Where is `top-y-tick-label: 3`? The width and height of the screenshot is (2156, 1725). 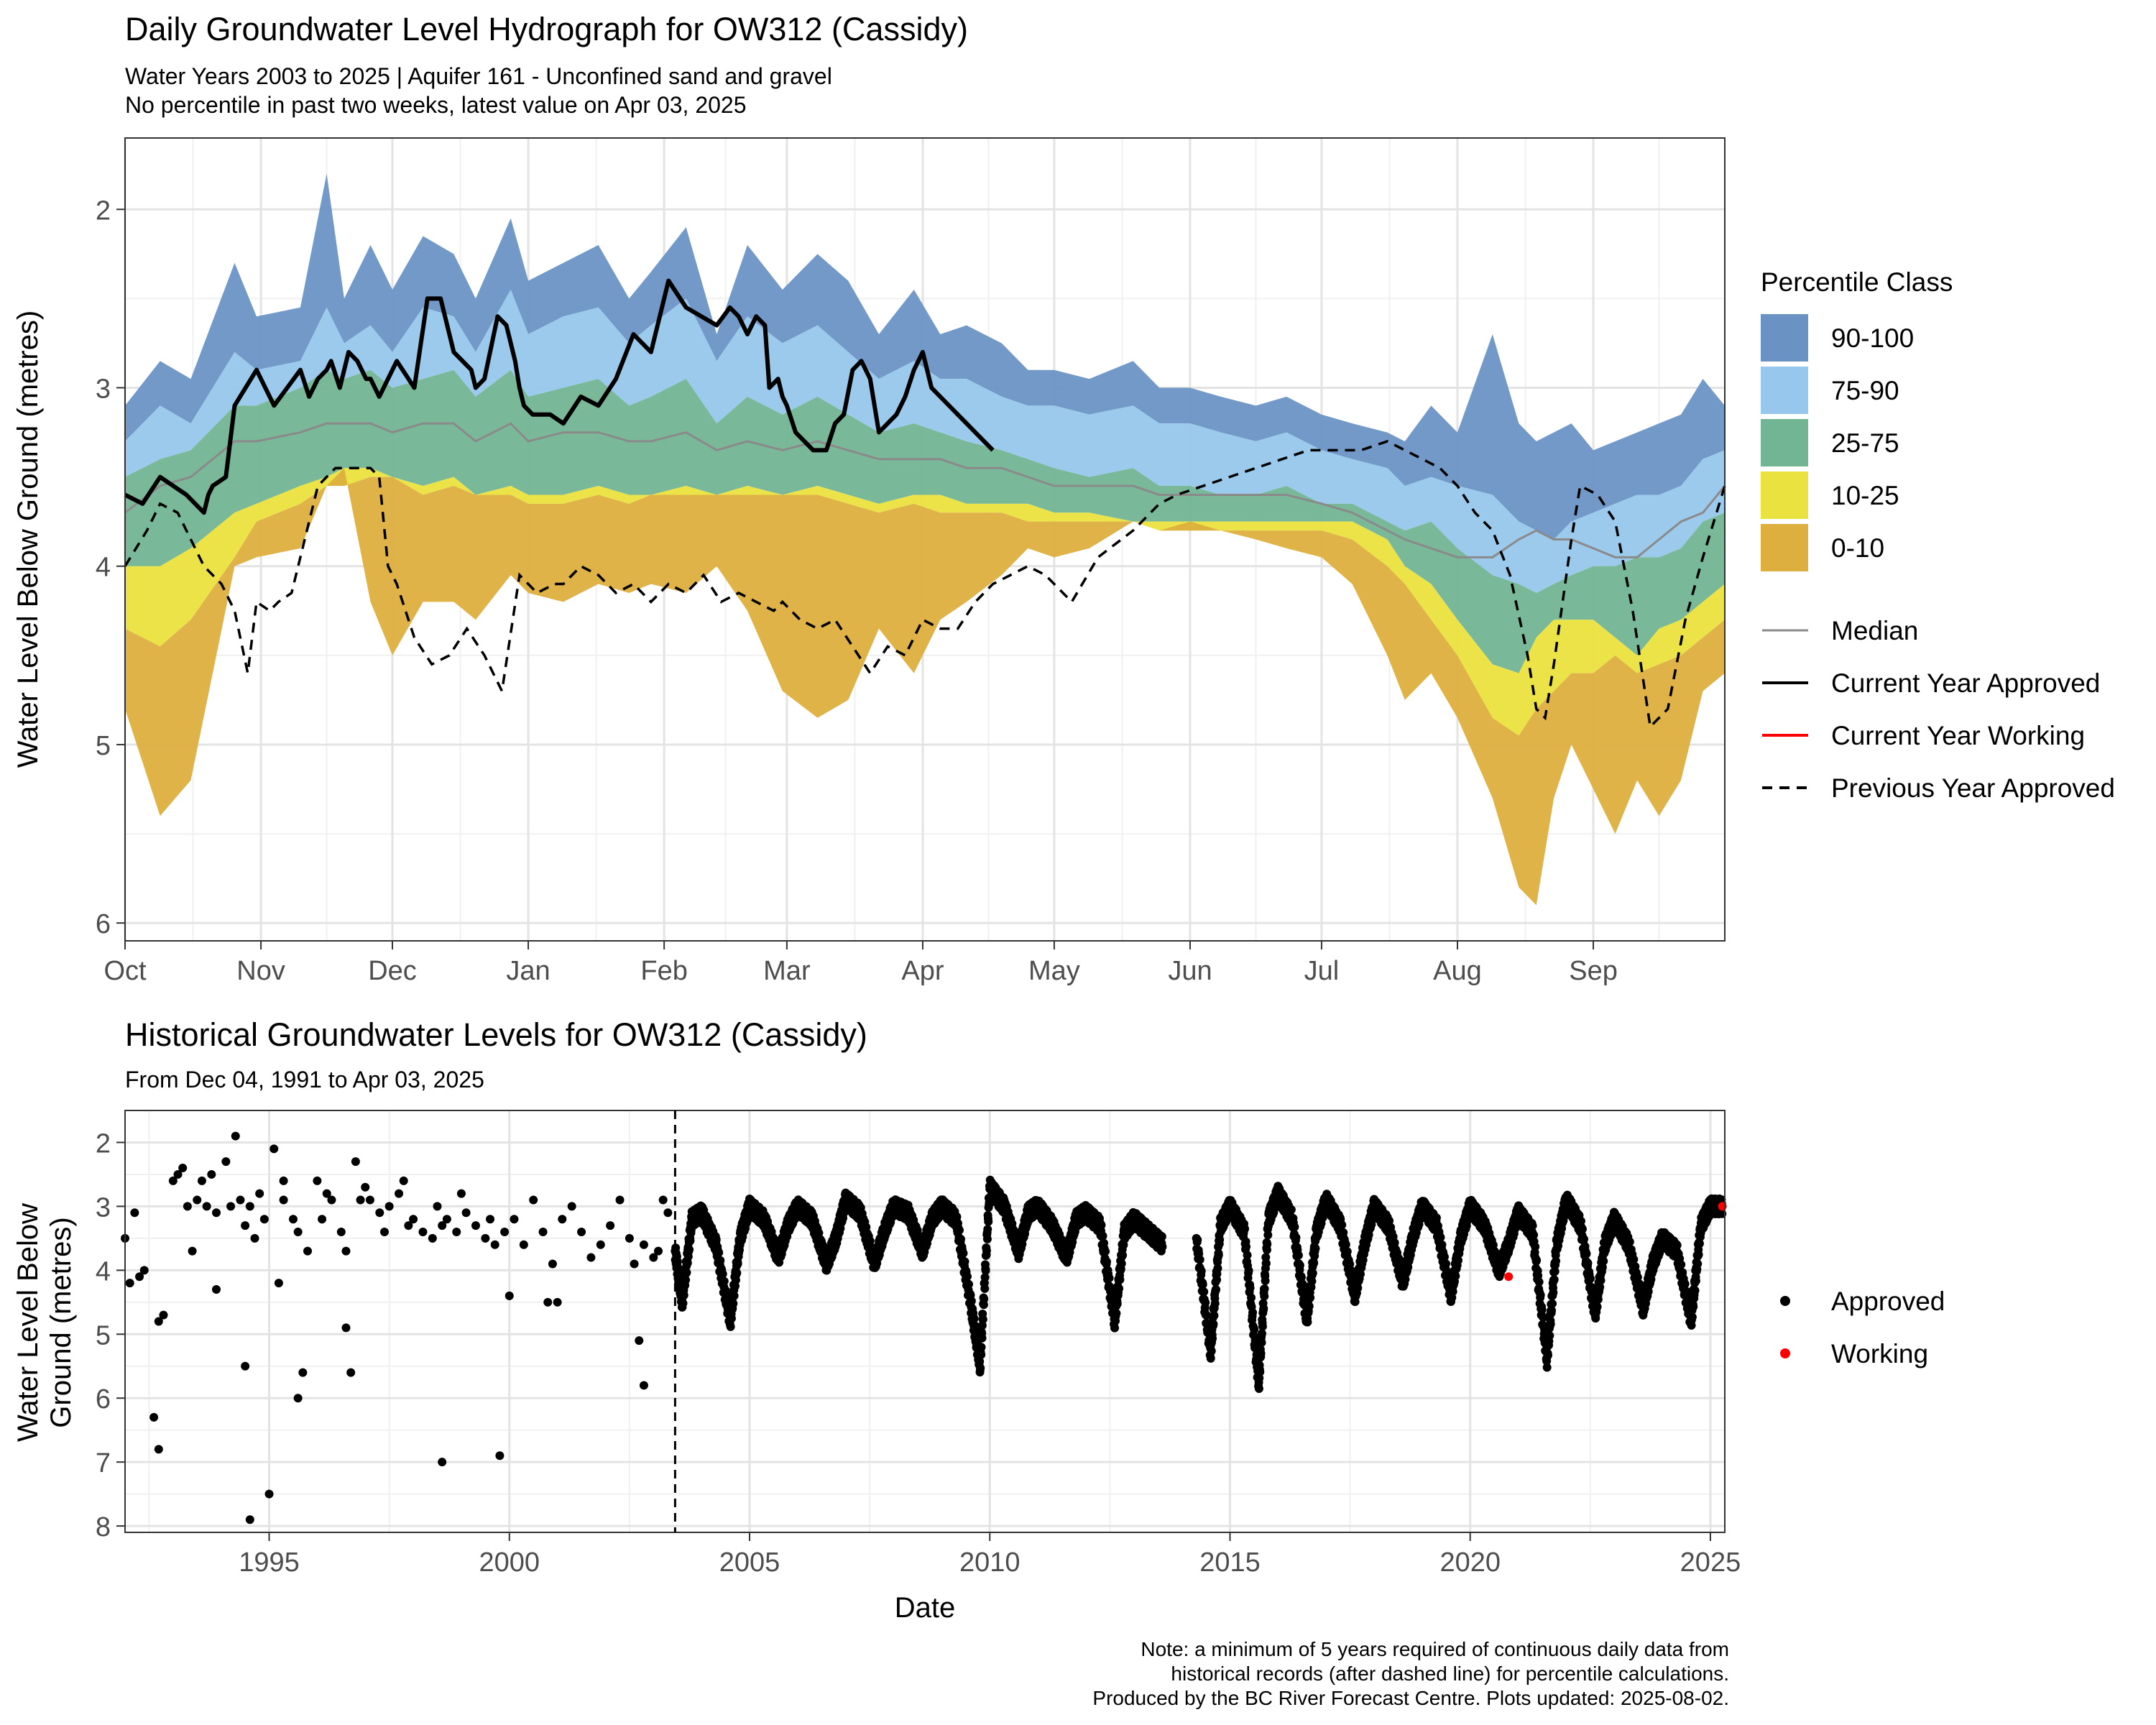
top-y-tick-label: 3 is located at coordinates (103, 389).